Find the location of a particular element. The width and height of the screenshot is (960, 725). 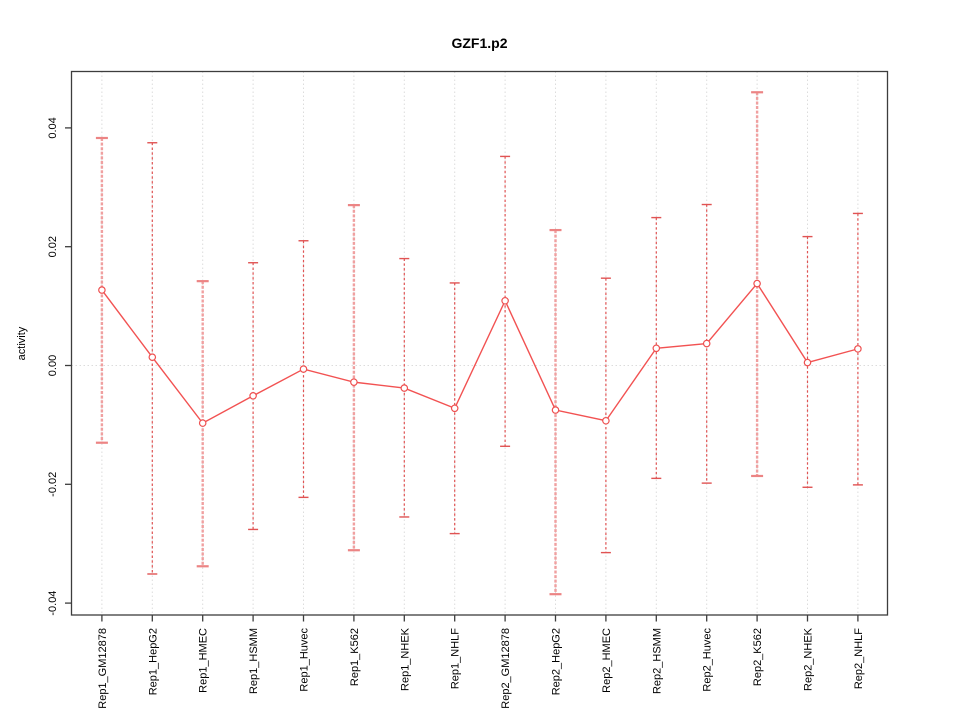

x-tick-label: Rep1_K562 is located at coordinates (355, 657).